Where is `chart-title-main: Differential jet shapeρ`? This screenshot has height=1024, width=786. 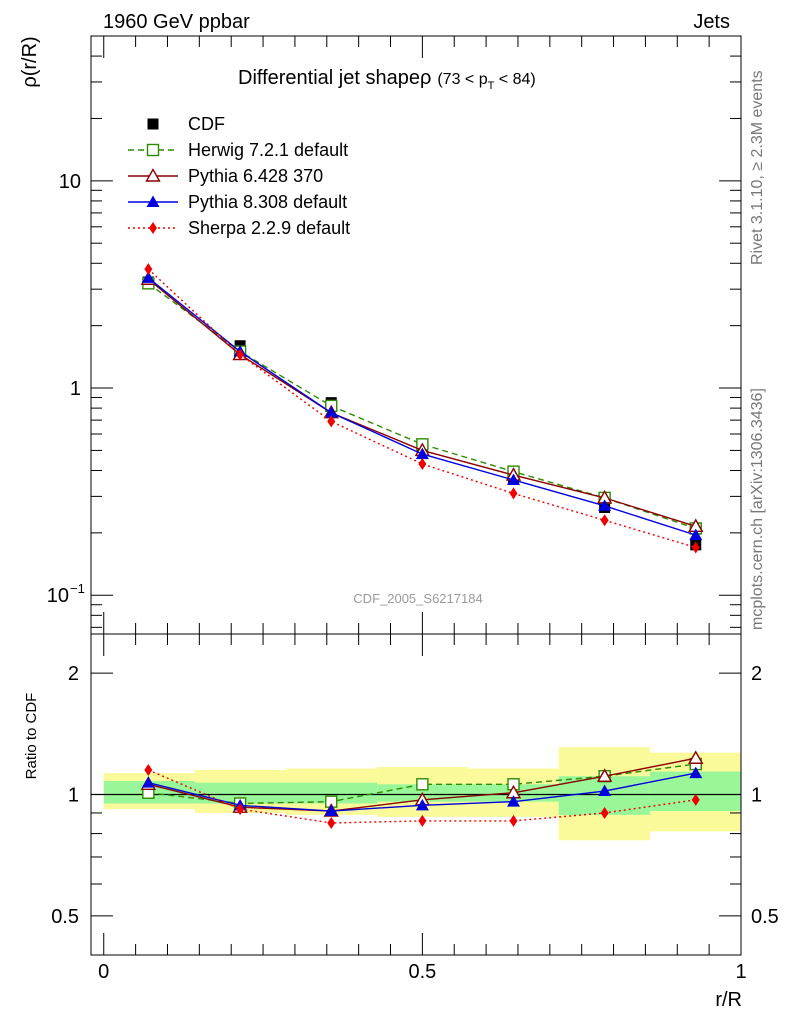
chart-title-main: Differential jet shapeρ is located at coordinates (334, 78).